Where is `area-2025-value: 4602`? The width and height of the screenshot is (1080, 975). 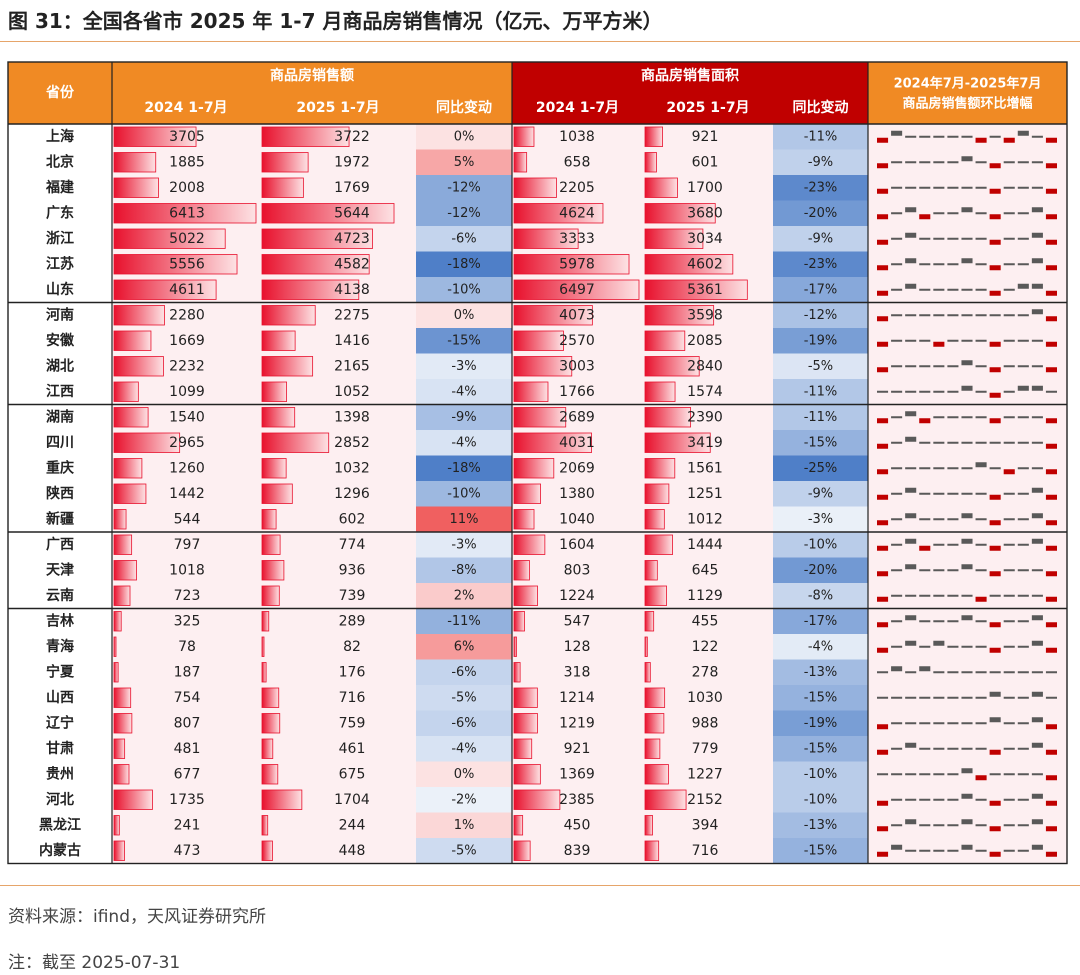
area-2025-value: 4602 is located at coordinates (705, 264).